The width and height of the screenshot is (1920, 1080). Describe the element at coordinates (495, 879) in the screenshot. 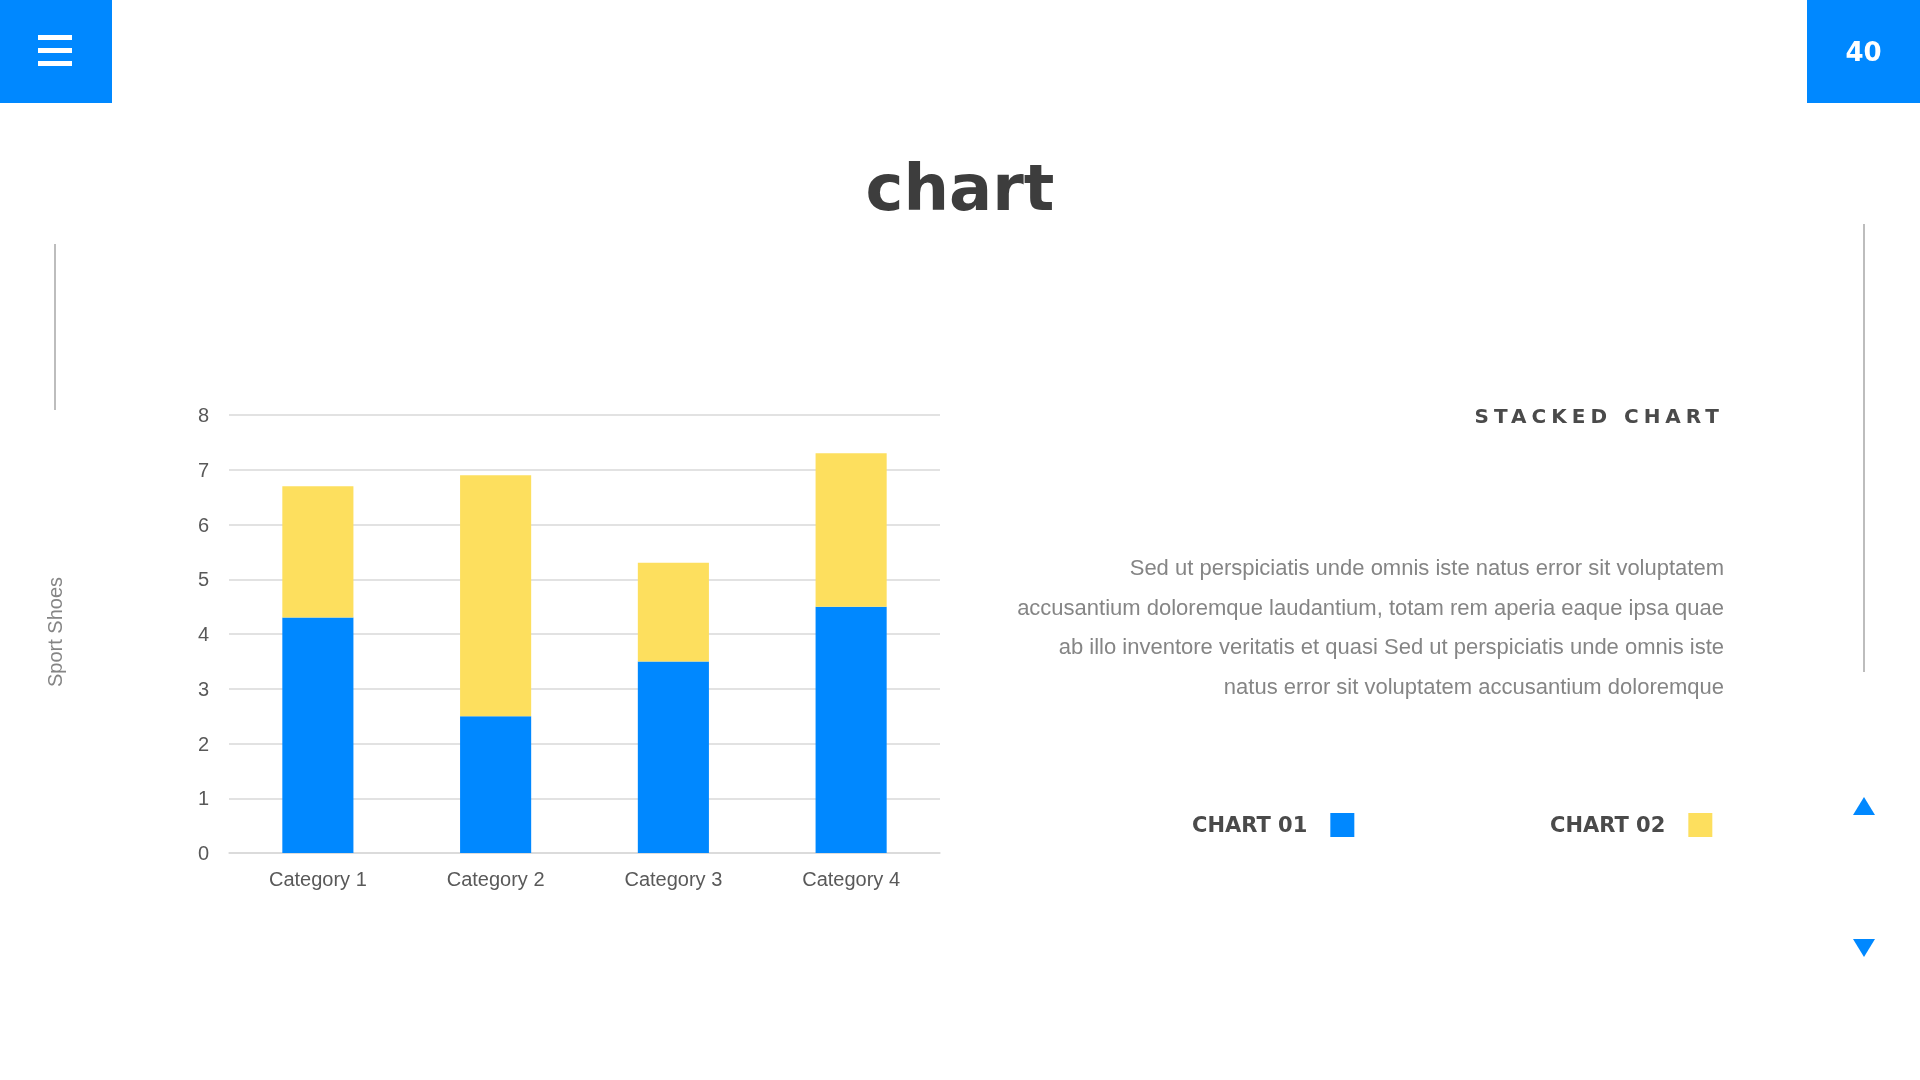

I see `x-tick-label: Category 2` at that location.